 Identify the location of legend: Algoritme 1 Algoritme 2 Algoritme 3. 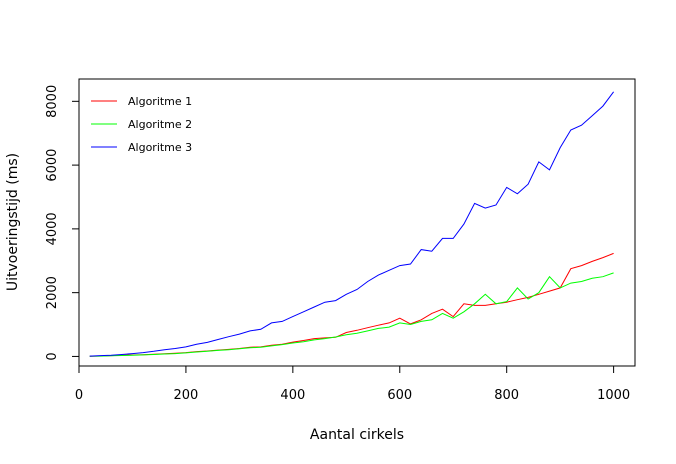
(141, 124).